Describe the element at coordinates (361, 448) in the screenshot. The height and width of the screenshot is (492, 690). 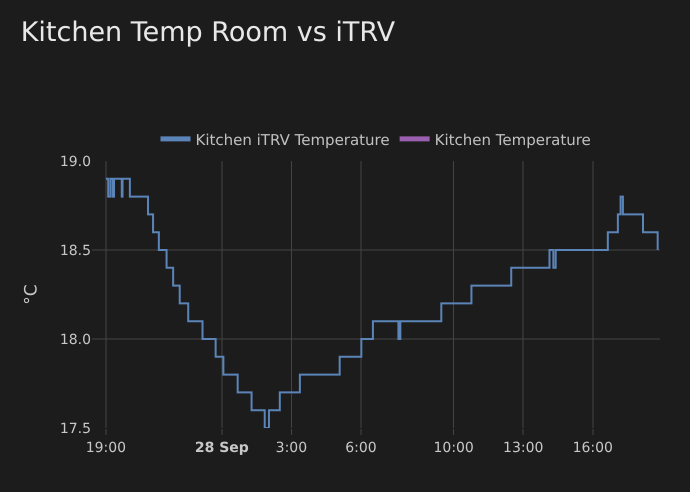
I see `x-tick-label: 6:00` at that location.